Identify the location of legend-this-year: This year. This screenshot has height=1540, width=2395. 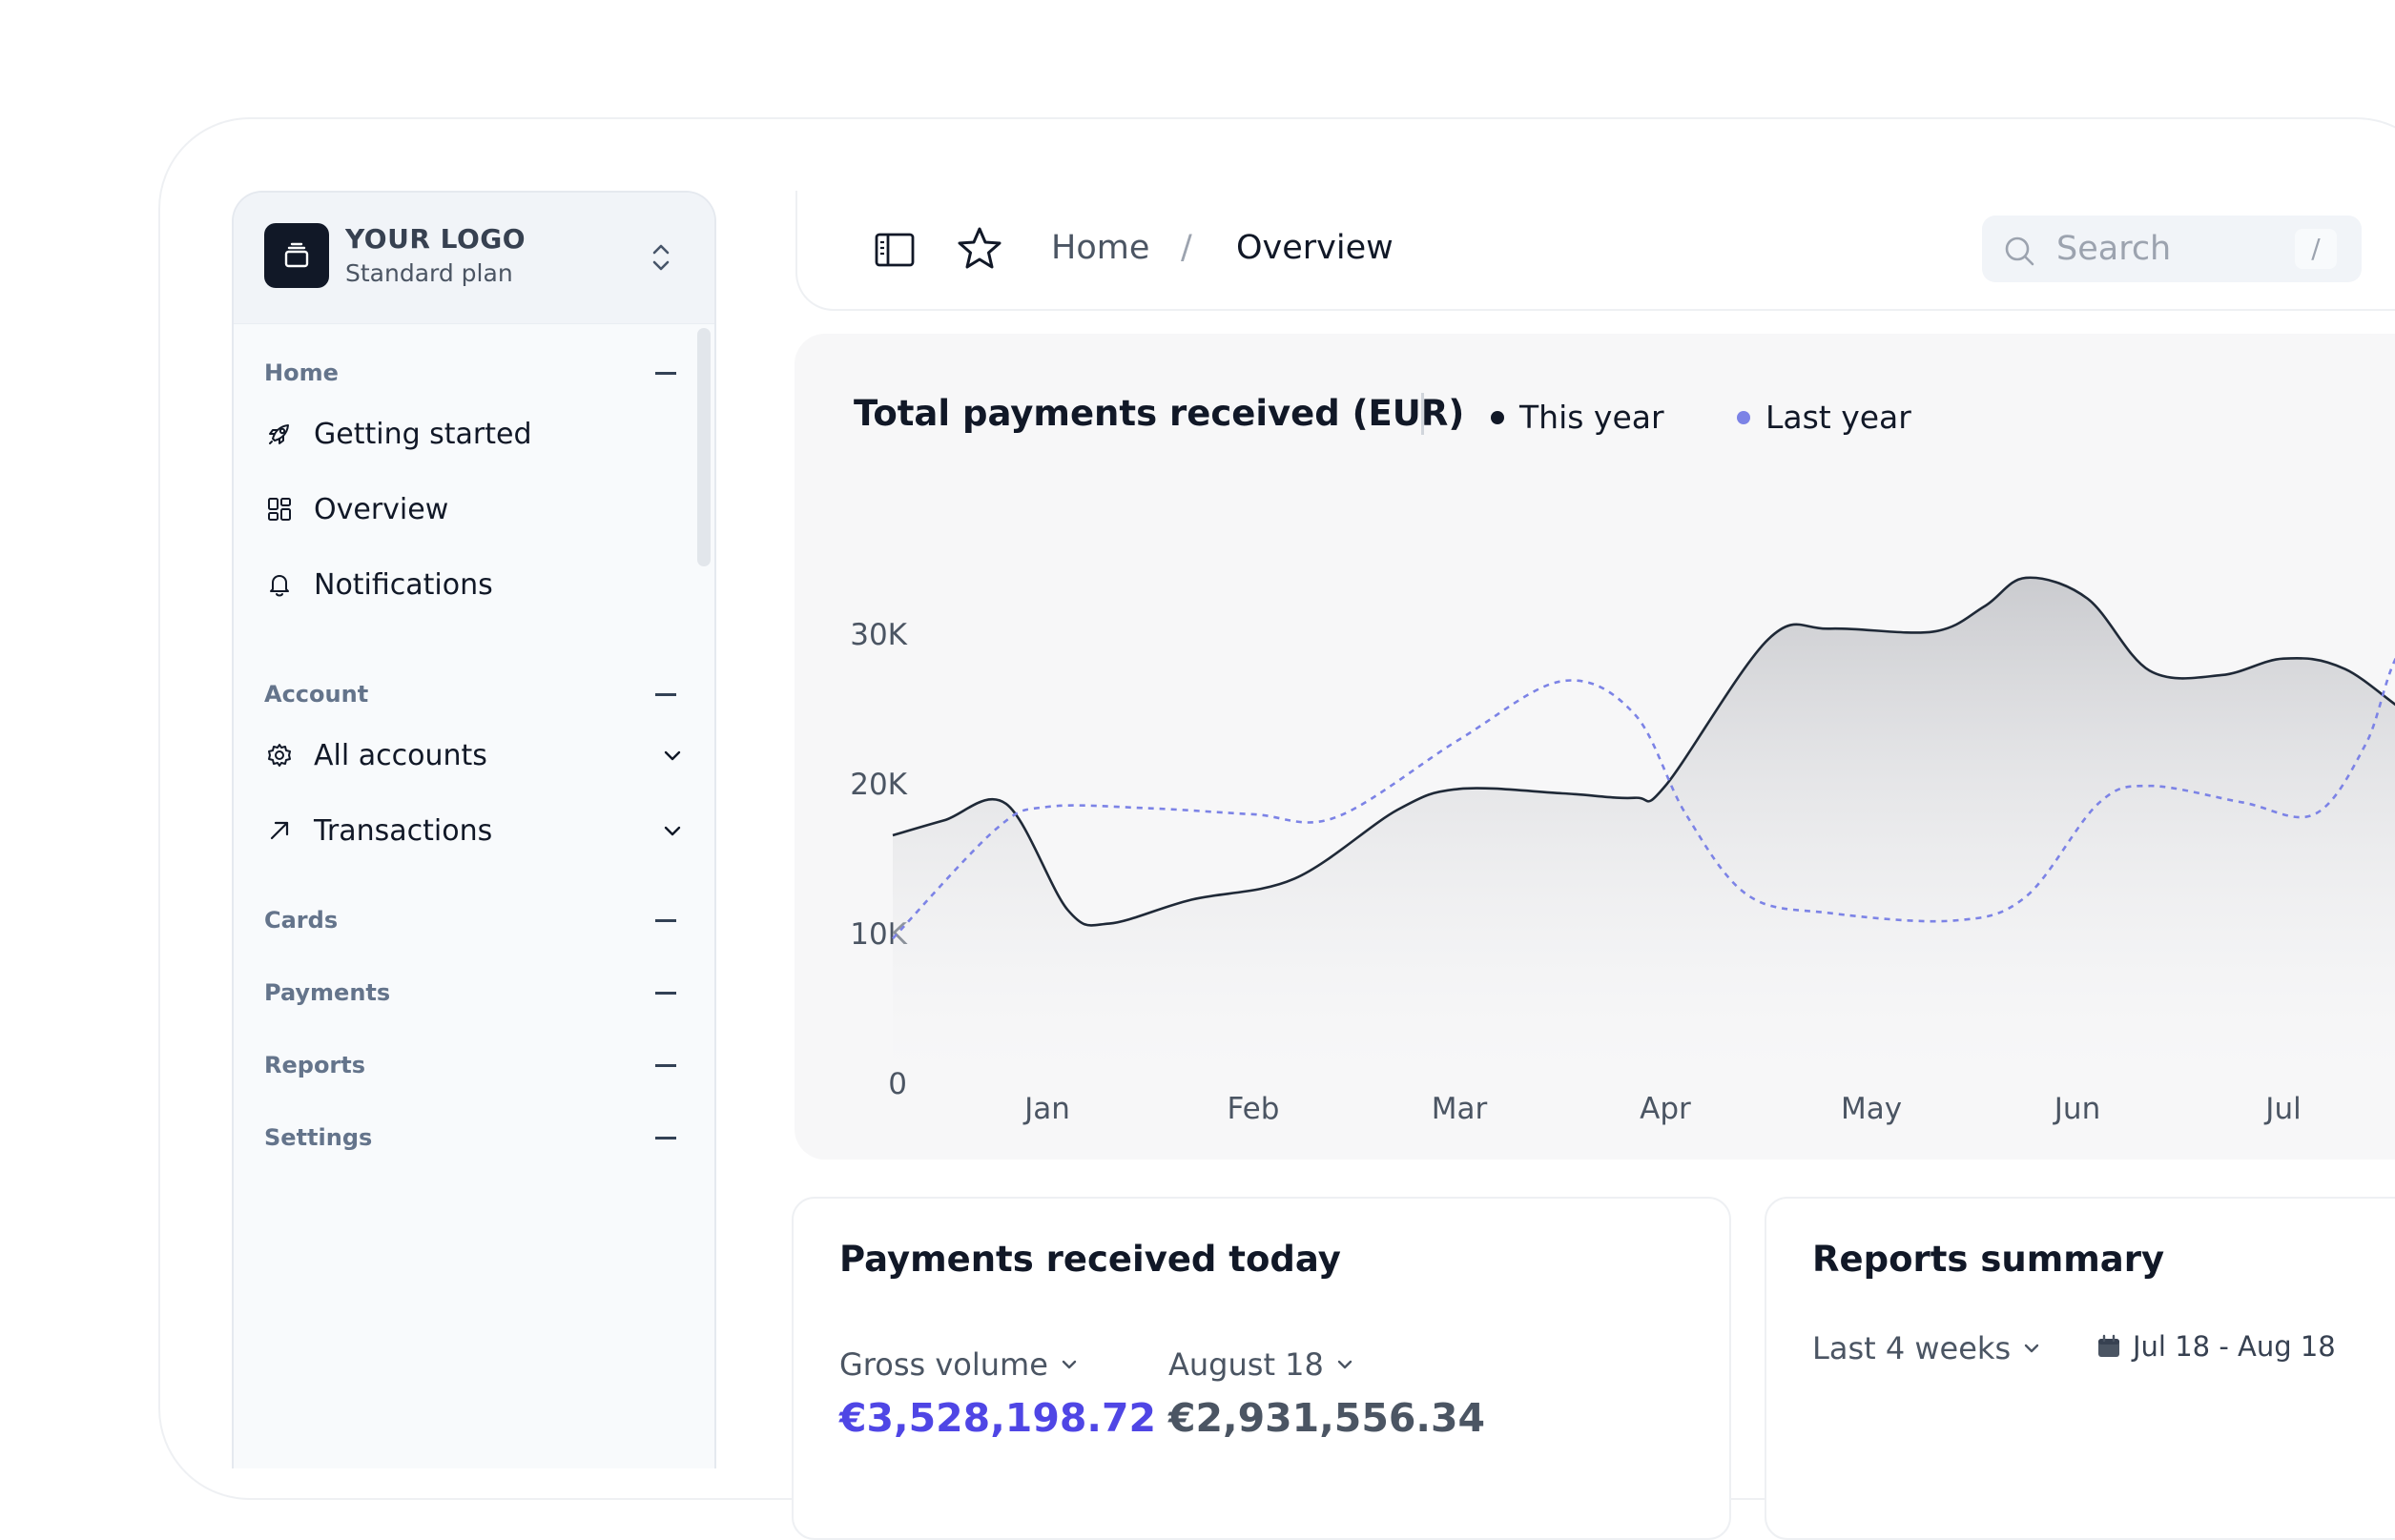
(1578, 417).